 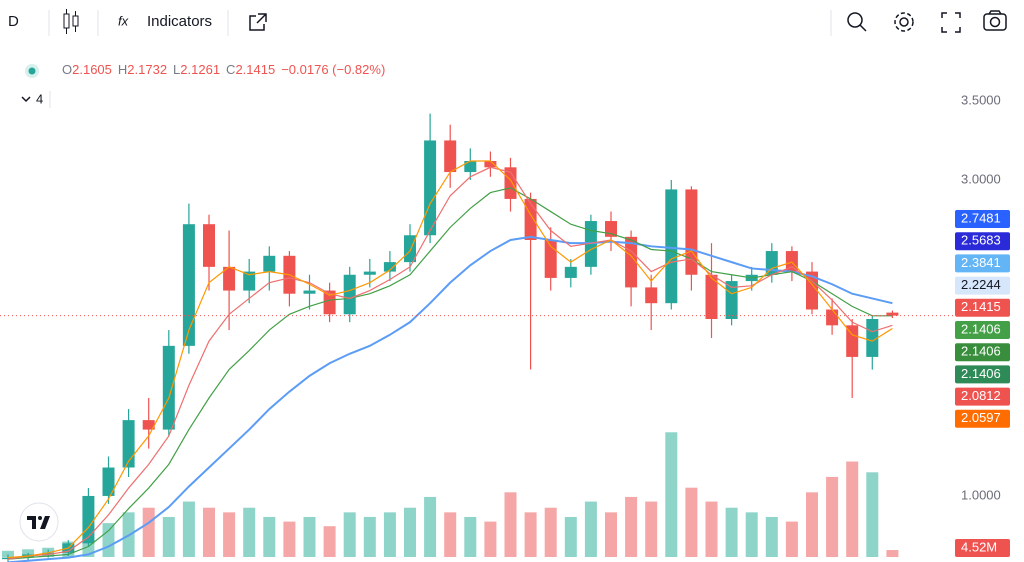 What do you see at coordinates (507, 22) in the screenshot?
I see `toolbar: D fx Indicators` at bounding box center [507, 22].